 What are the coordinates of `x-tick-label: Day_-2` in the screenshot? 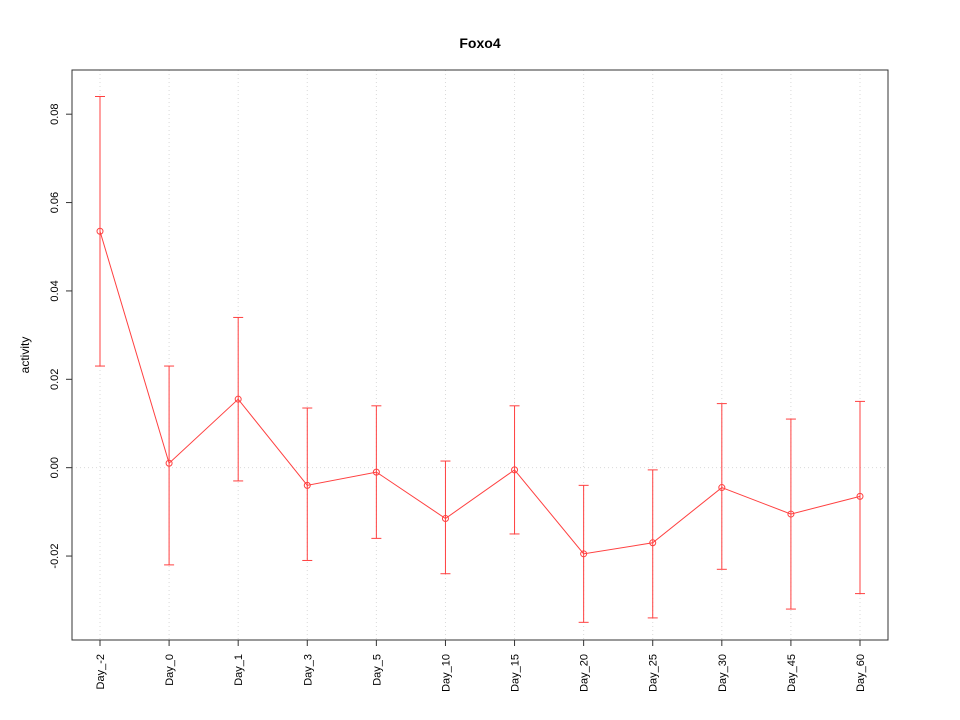 It's located at (101, 671).